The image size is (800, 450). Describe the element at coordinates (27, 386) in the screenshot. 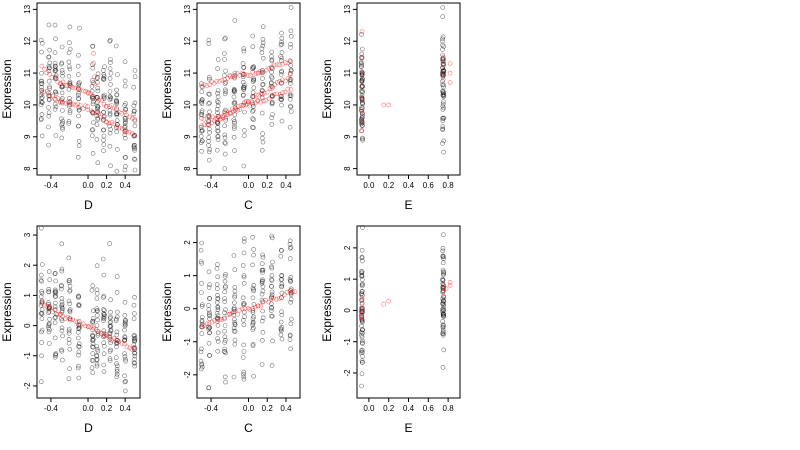

I see `y-tick-label: -2` at that location.